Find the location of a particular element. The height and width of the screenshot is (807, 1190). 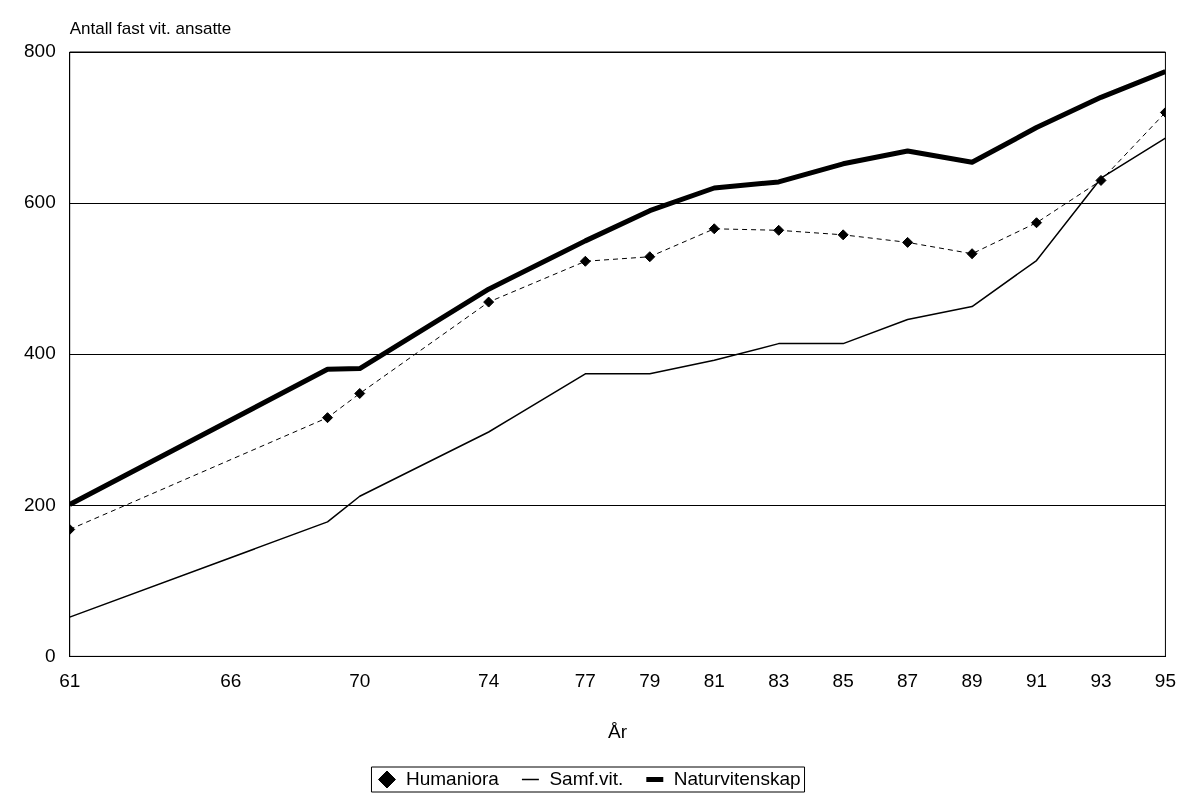

x-tick-label: 89 is located at coordinates (972, 681).